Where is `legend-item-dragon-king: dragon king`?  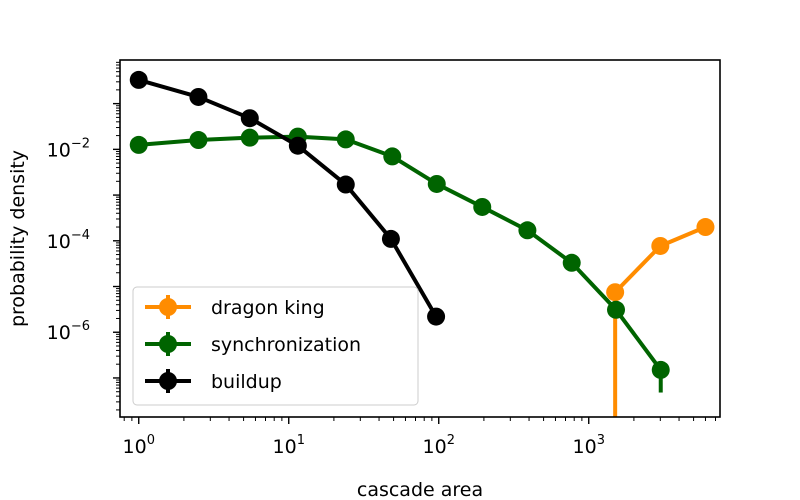 legend-item-dragon-king: dragon king is located at coordinates (235, 307).